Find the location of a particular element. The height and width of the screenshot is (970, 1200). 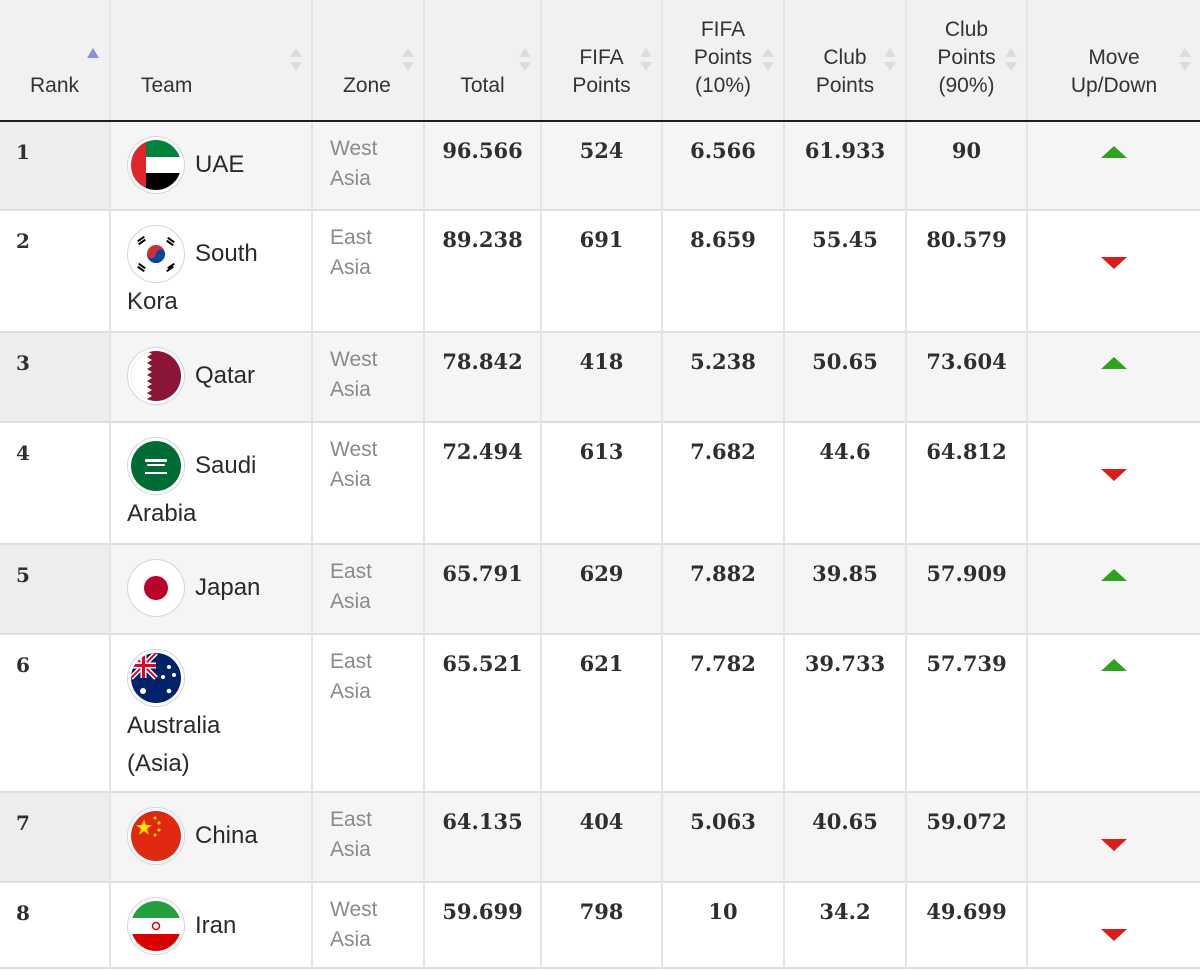

fifa-points-cell: 691 is located at coordinates (602, 271).